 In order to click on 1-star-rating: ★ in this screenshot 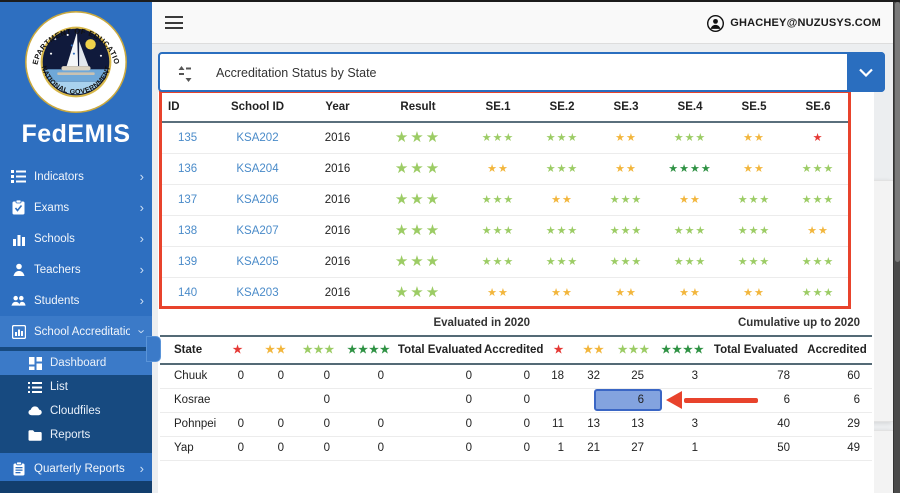, I will do `click(818, 137)`.